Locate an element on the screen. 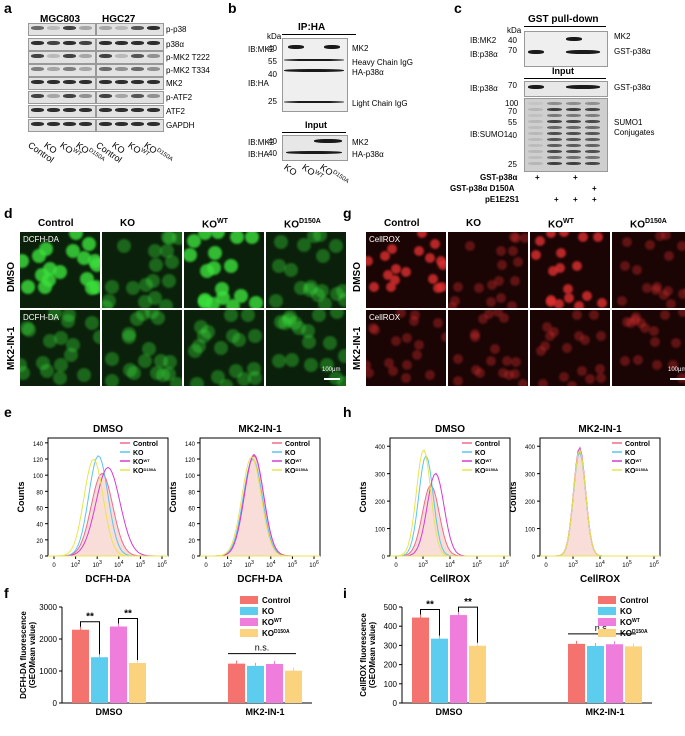 Image resolution: width=685 pixels, height=736 pixels. flow-ylabel: Counts is located at coordinates (363, 497).